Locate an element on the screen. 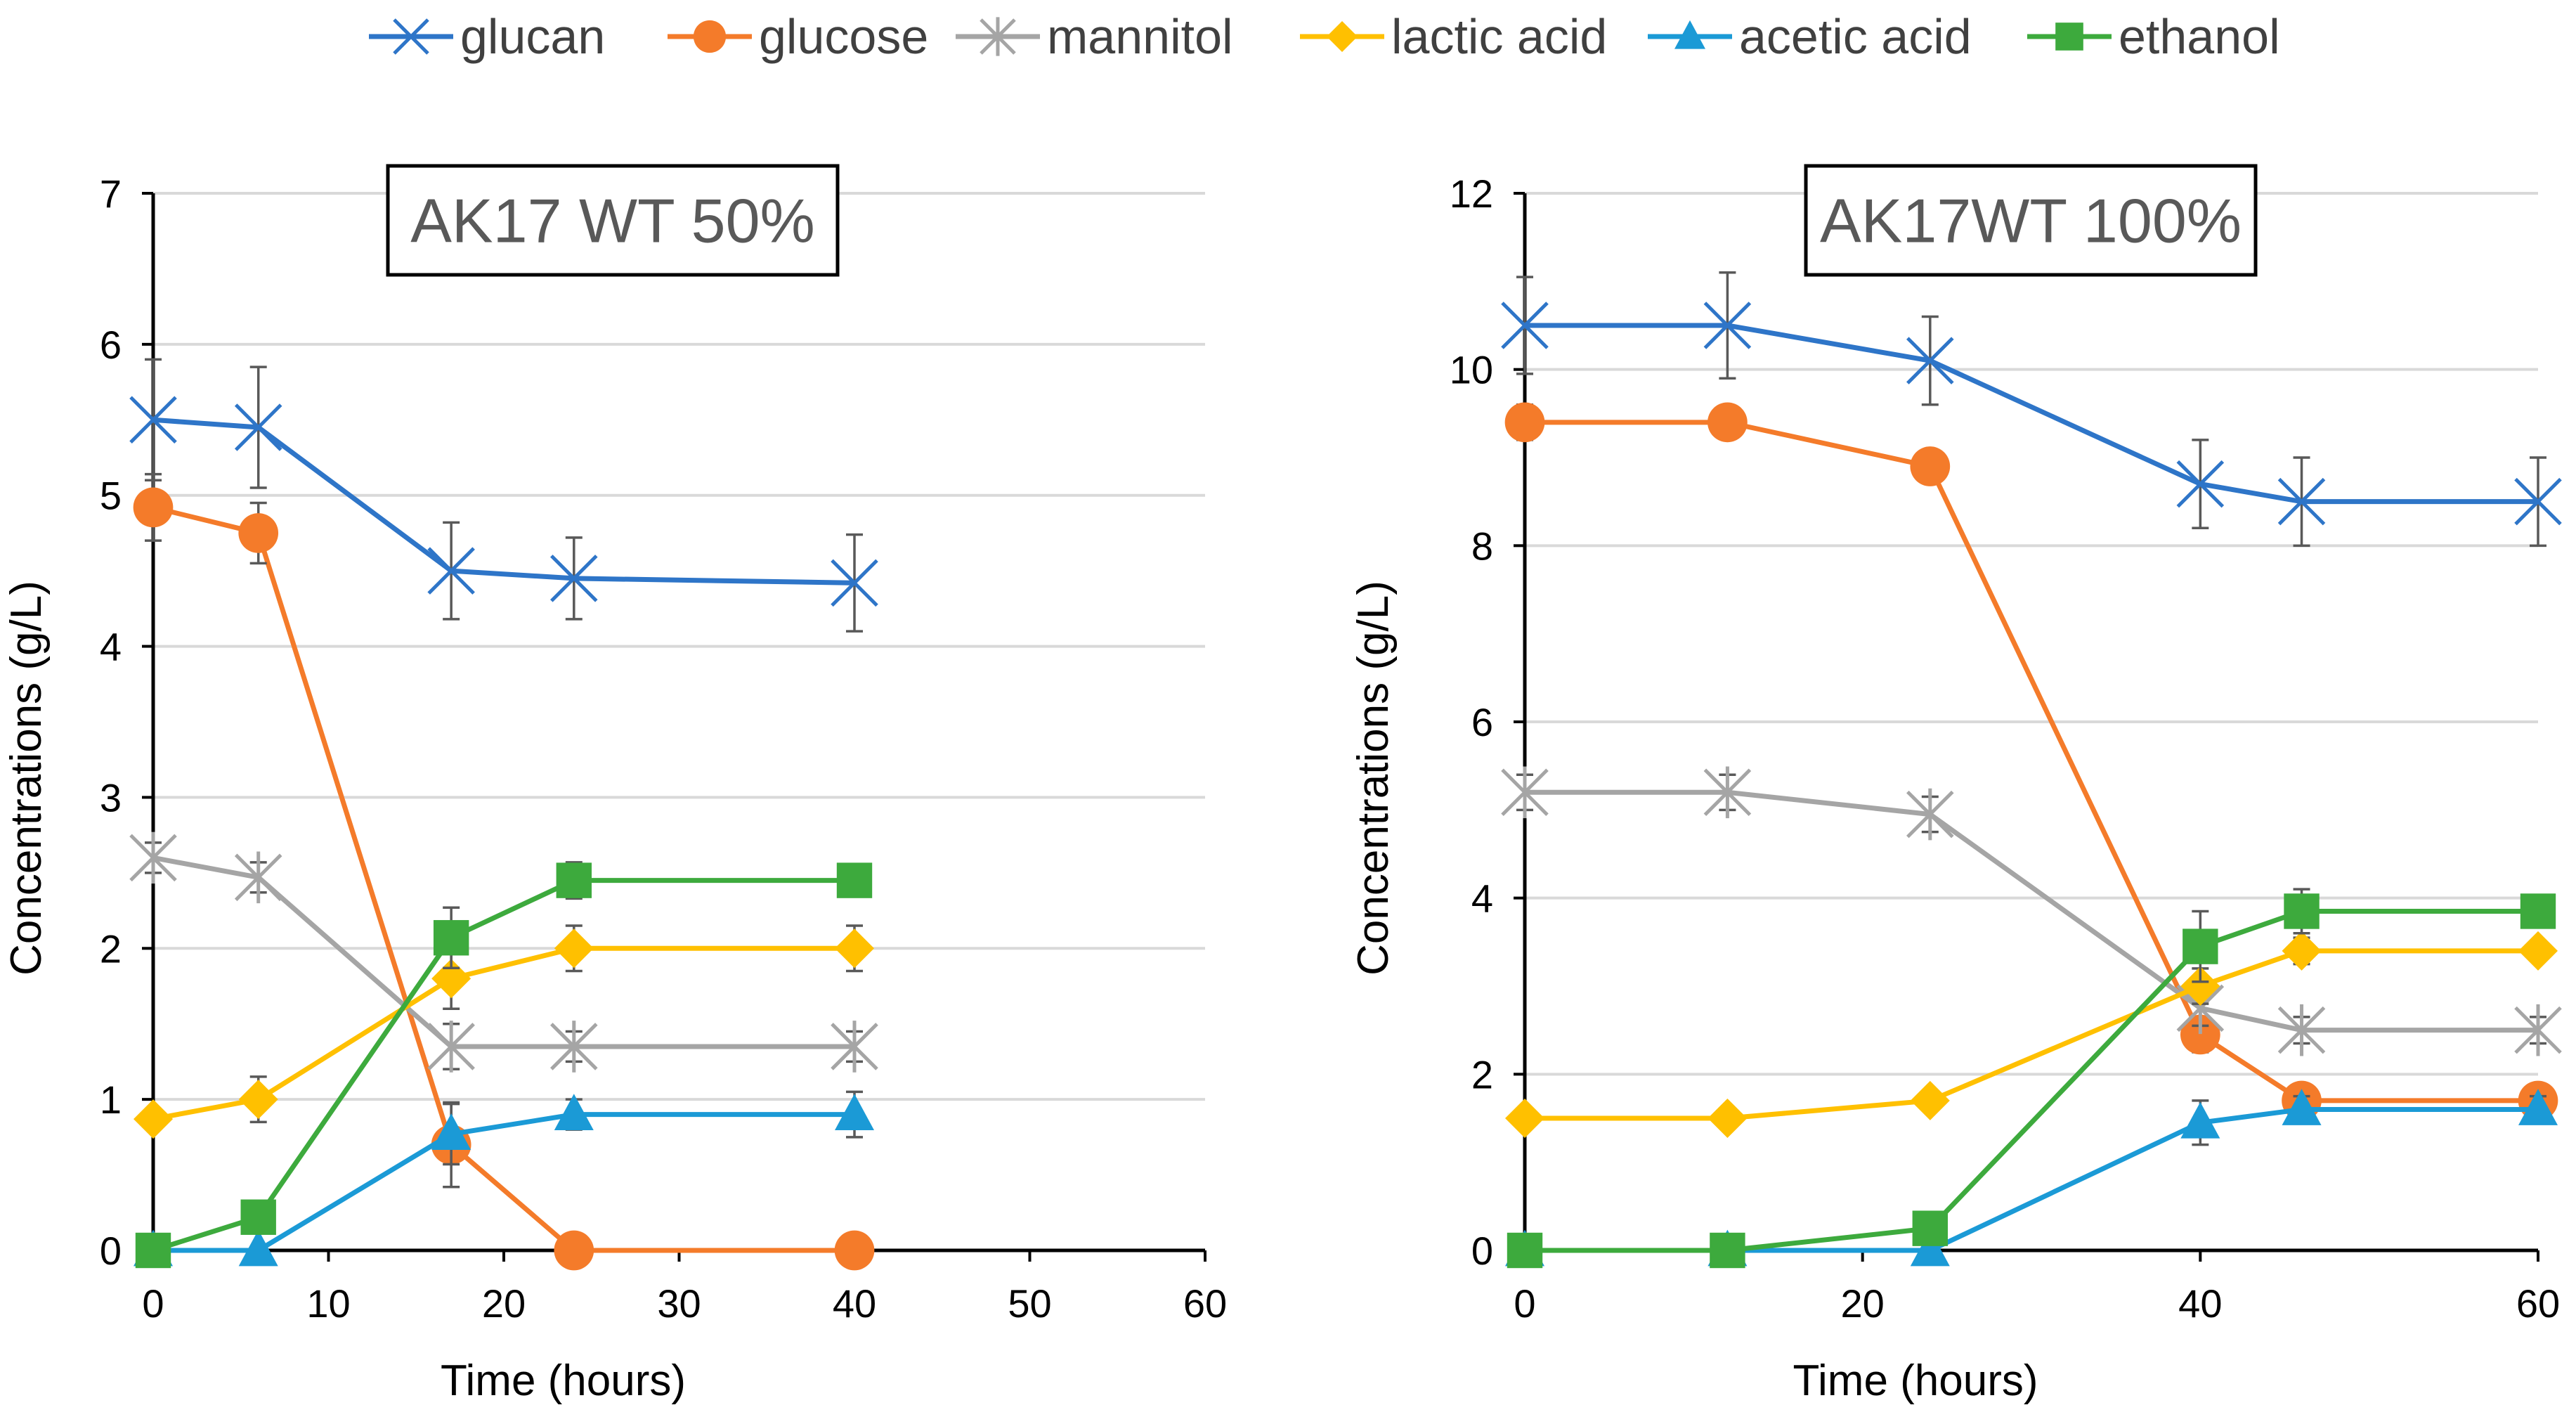 The height and width of the screenshot is (1424, 2576). legend-item-acetic-acid: acetic acid is located at coordinates (1810, 36).